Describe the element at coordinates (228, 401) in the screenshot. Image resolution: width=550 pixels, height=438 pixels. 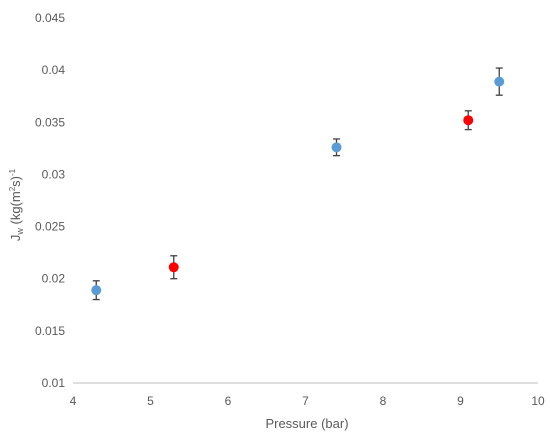
I see `x-tick-label: 6` at that location.